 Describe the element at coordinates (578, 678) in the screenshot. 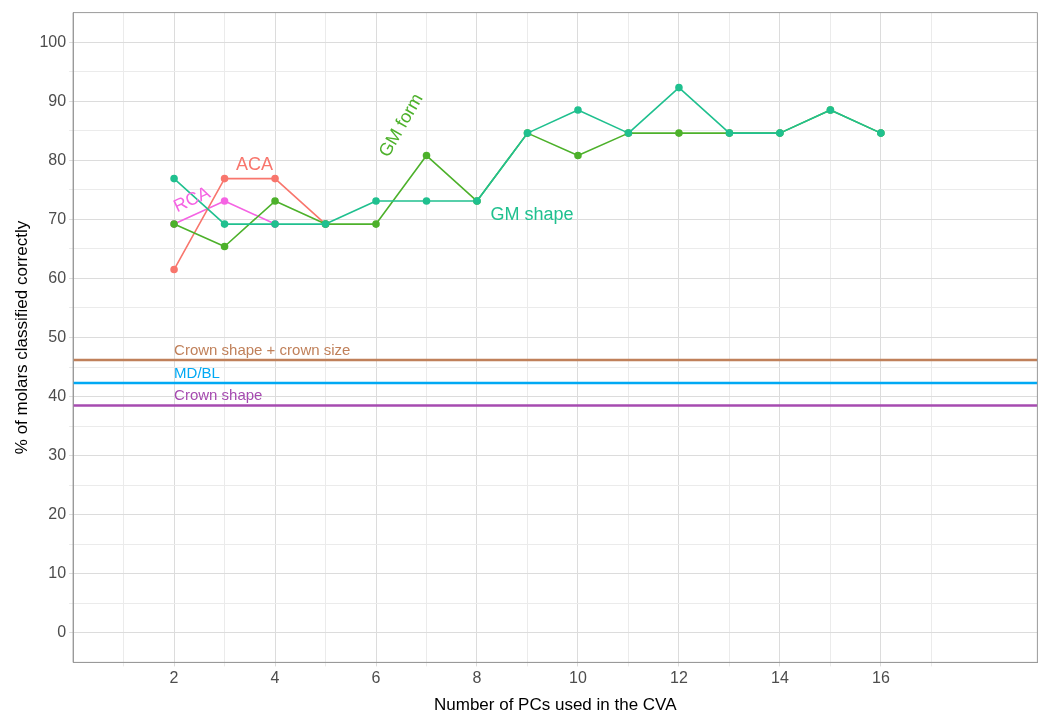

I see `x-tick-label: 10` at that location.